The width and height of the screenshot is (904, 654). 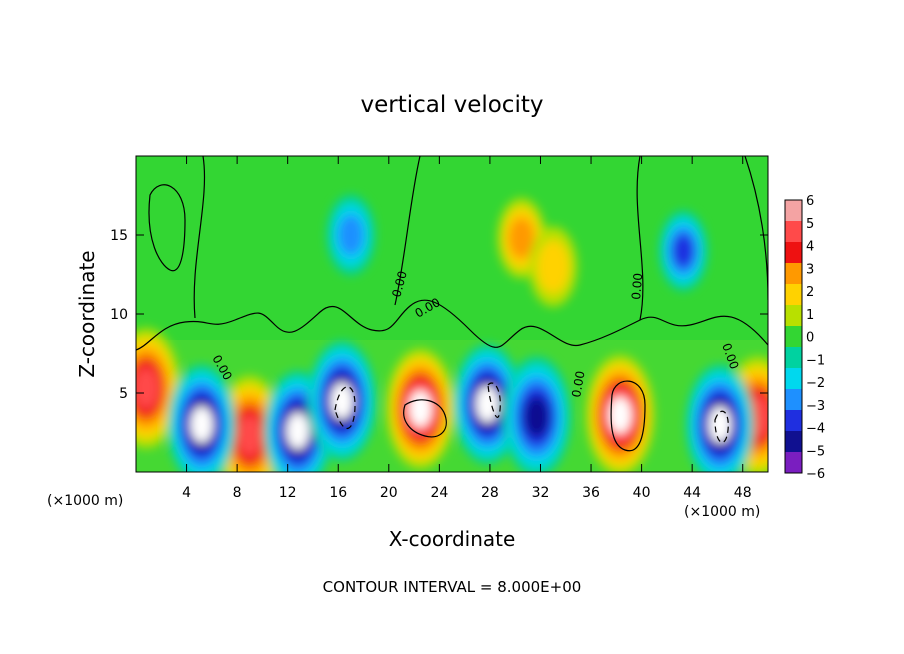 What do you see at coordinates (338, 493) in the screenshot?
I see `x-tick-label: 16` at bounding box center [338, 493].